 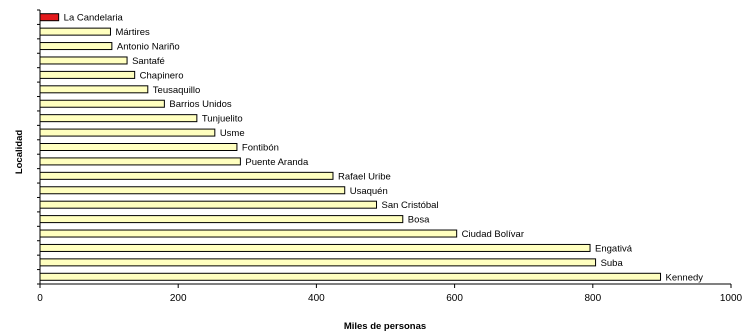 I want to click on bar-engativa, so click(x=315, y=247).